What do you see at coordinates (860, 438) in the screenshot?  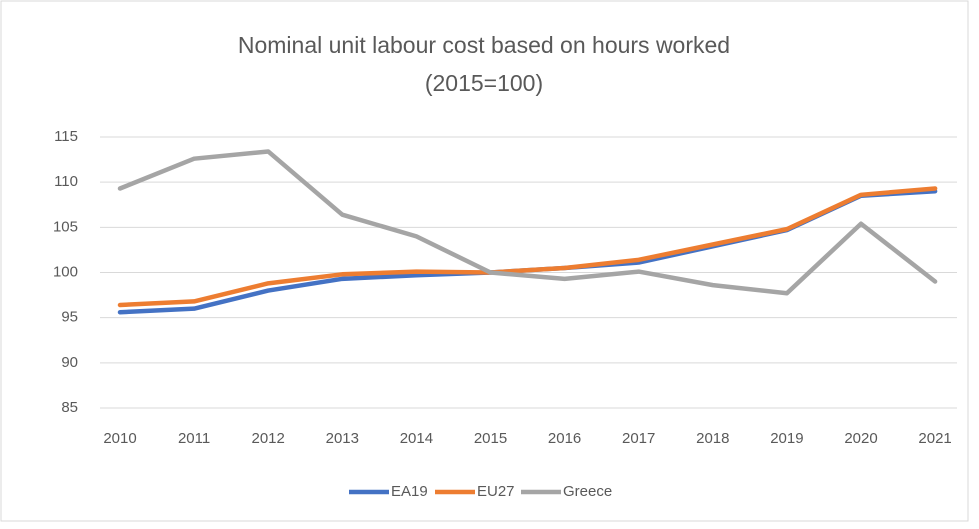 I see `x-tick-label: 2020` at bounding box center [860, 438].